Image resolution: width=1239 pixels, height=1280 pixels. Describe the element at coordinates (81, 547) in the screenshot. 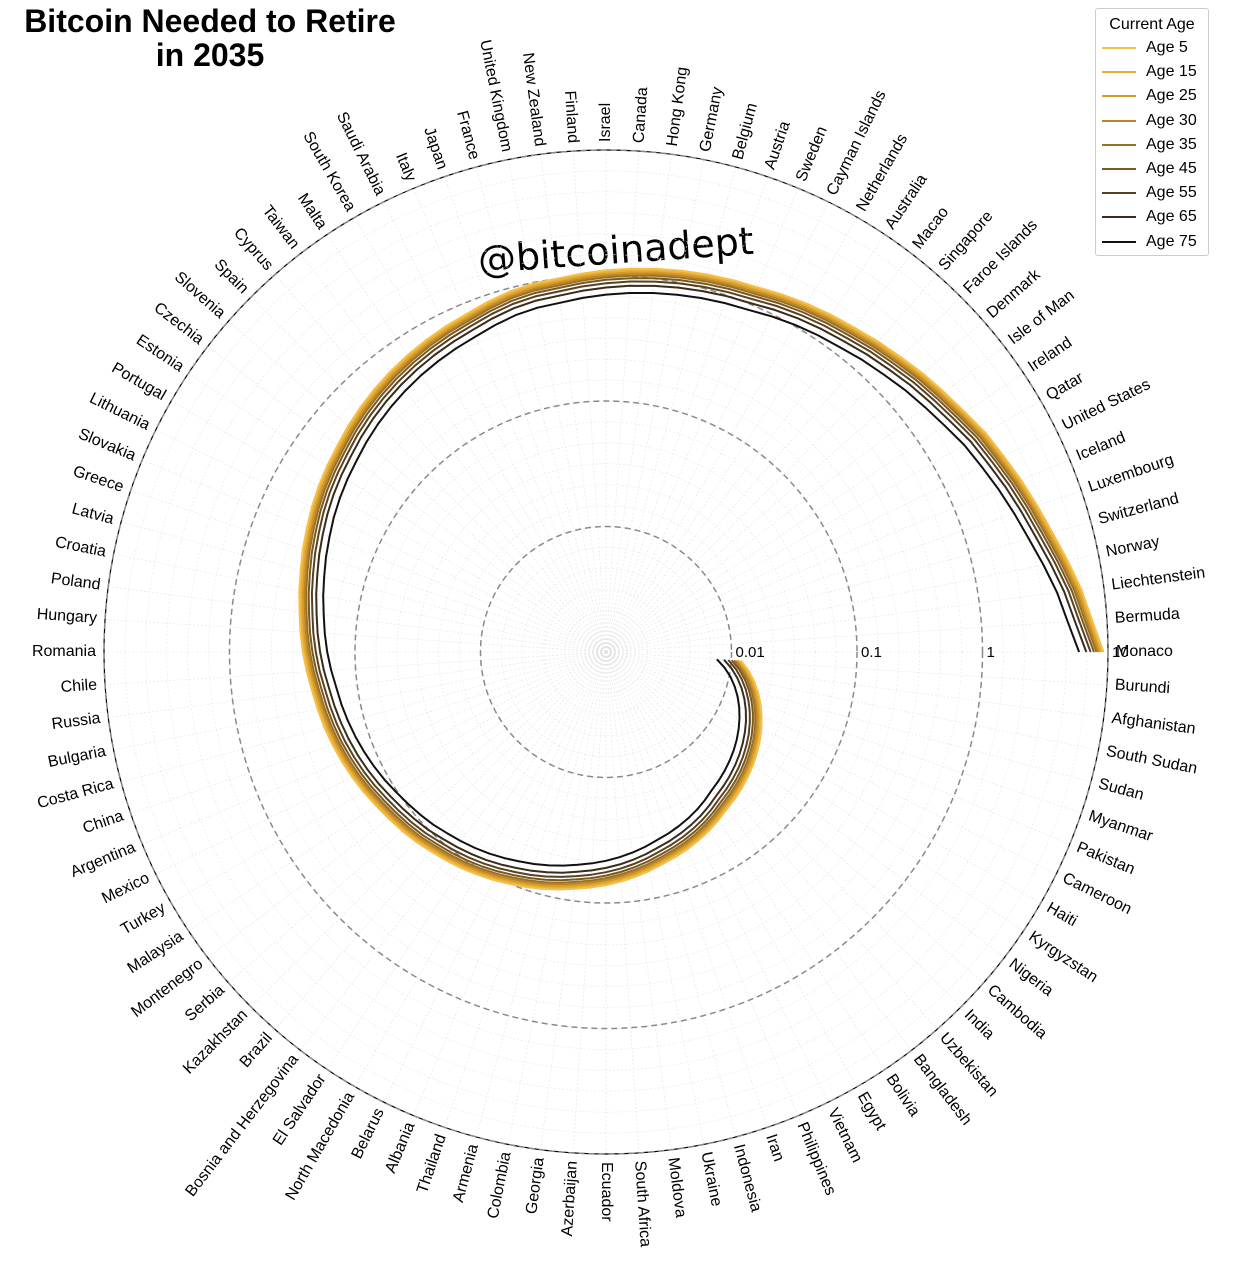

I see `category-label: Croatia` at that location.